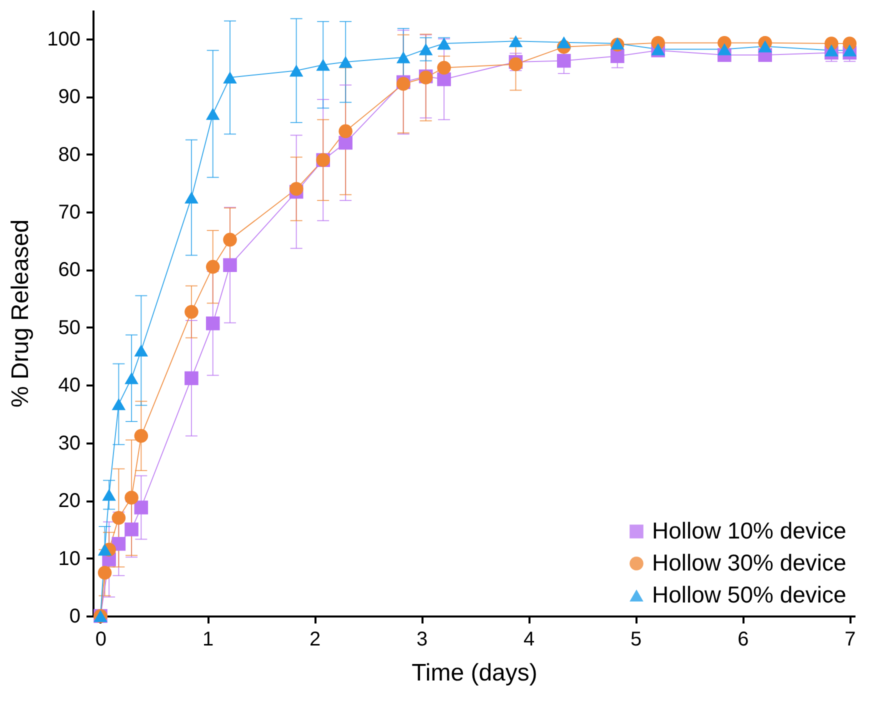 Image resolution: width=870 pixels, height=715 pixels. What do you see at coordinates (69, 97) in the screenshot?
I see `y-tick-label: 90` at bounding box center [69, 97].